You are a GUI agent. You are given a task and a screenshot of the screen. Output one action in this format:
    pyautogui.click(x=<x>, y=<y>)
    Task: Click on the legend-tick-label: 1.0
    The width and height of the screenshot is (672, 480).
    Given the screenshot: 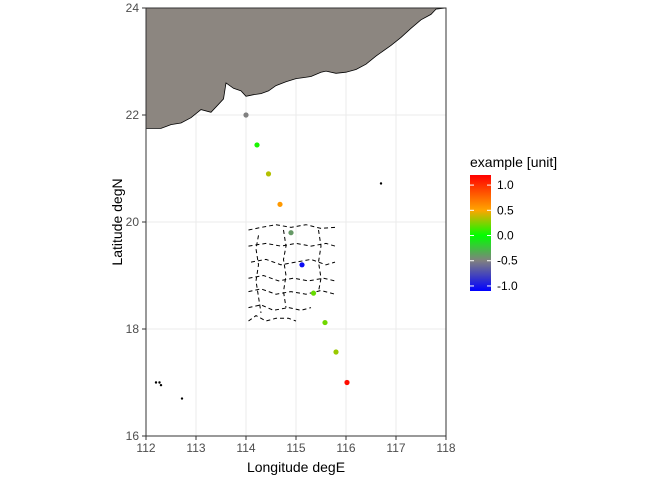 What is the action you would take?
    pyautogui.click(x=505, y=185)
    